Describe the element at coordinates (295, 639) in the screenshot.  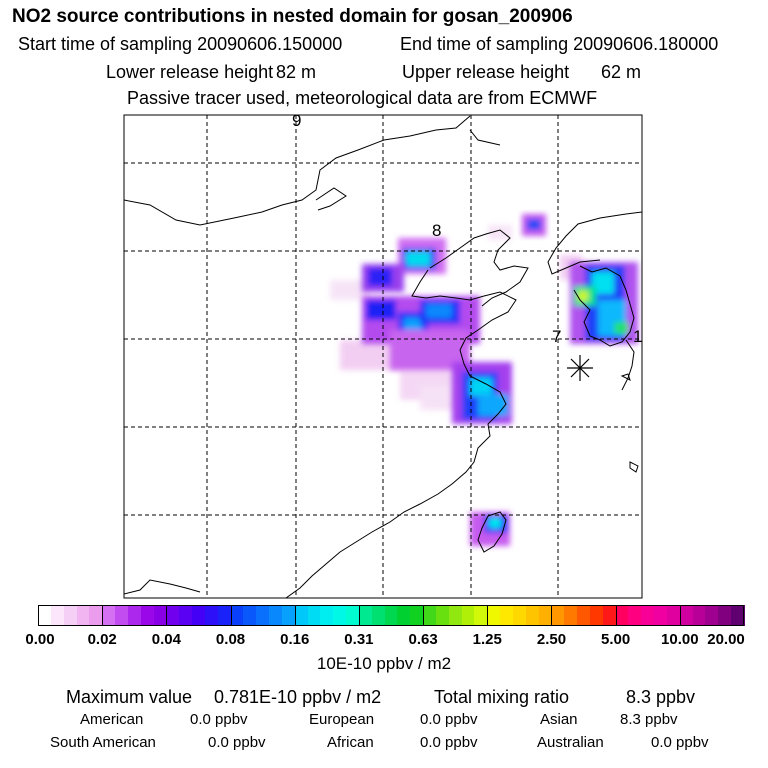
I see `colorbar-tick-label: 0.16` at that location.